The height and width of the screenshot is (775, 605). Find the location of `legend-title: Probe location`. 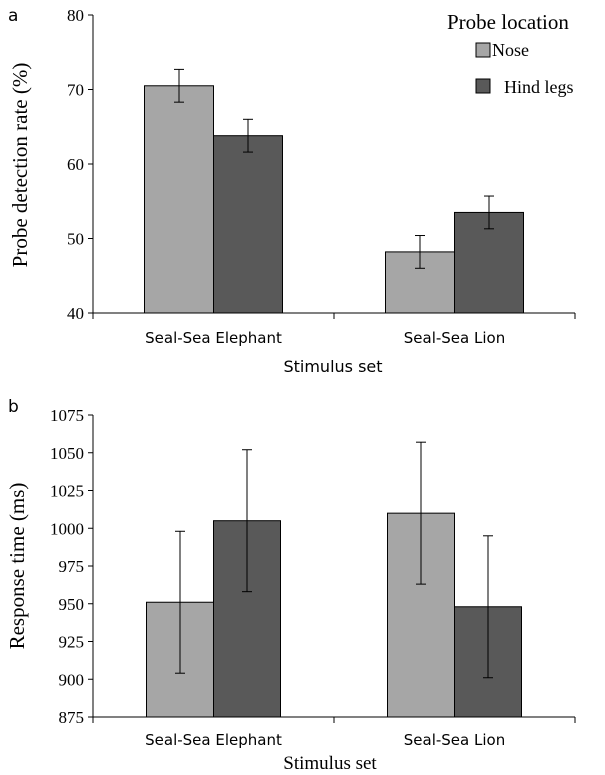

legend-title: Probe location is located at coordinates (508, 22).